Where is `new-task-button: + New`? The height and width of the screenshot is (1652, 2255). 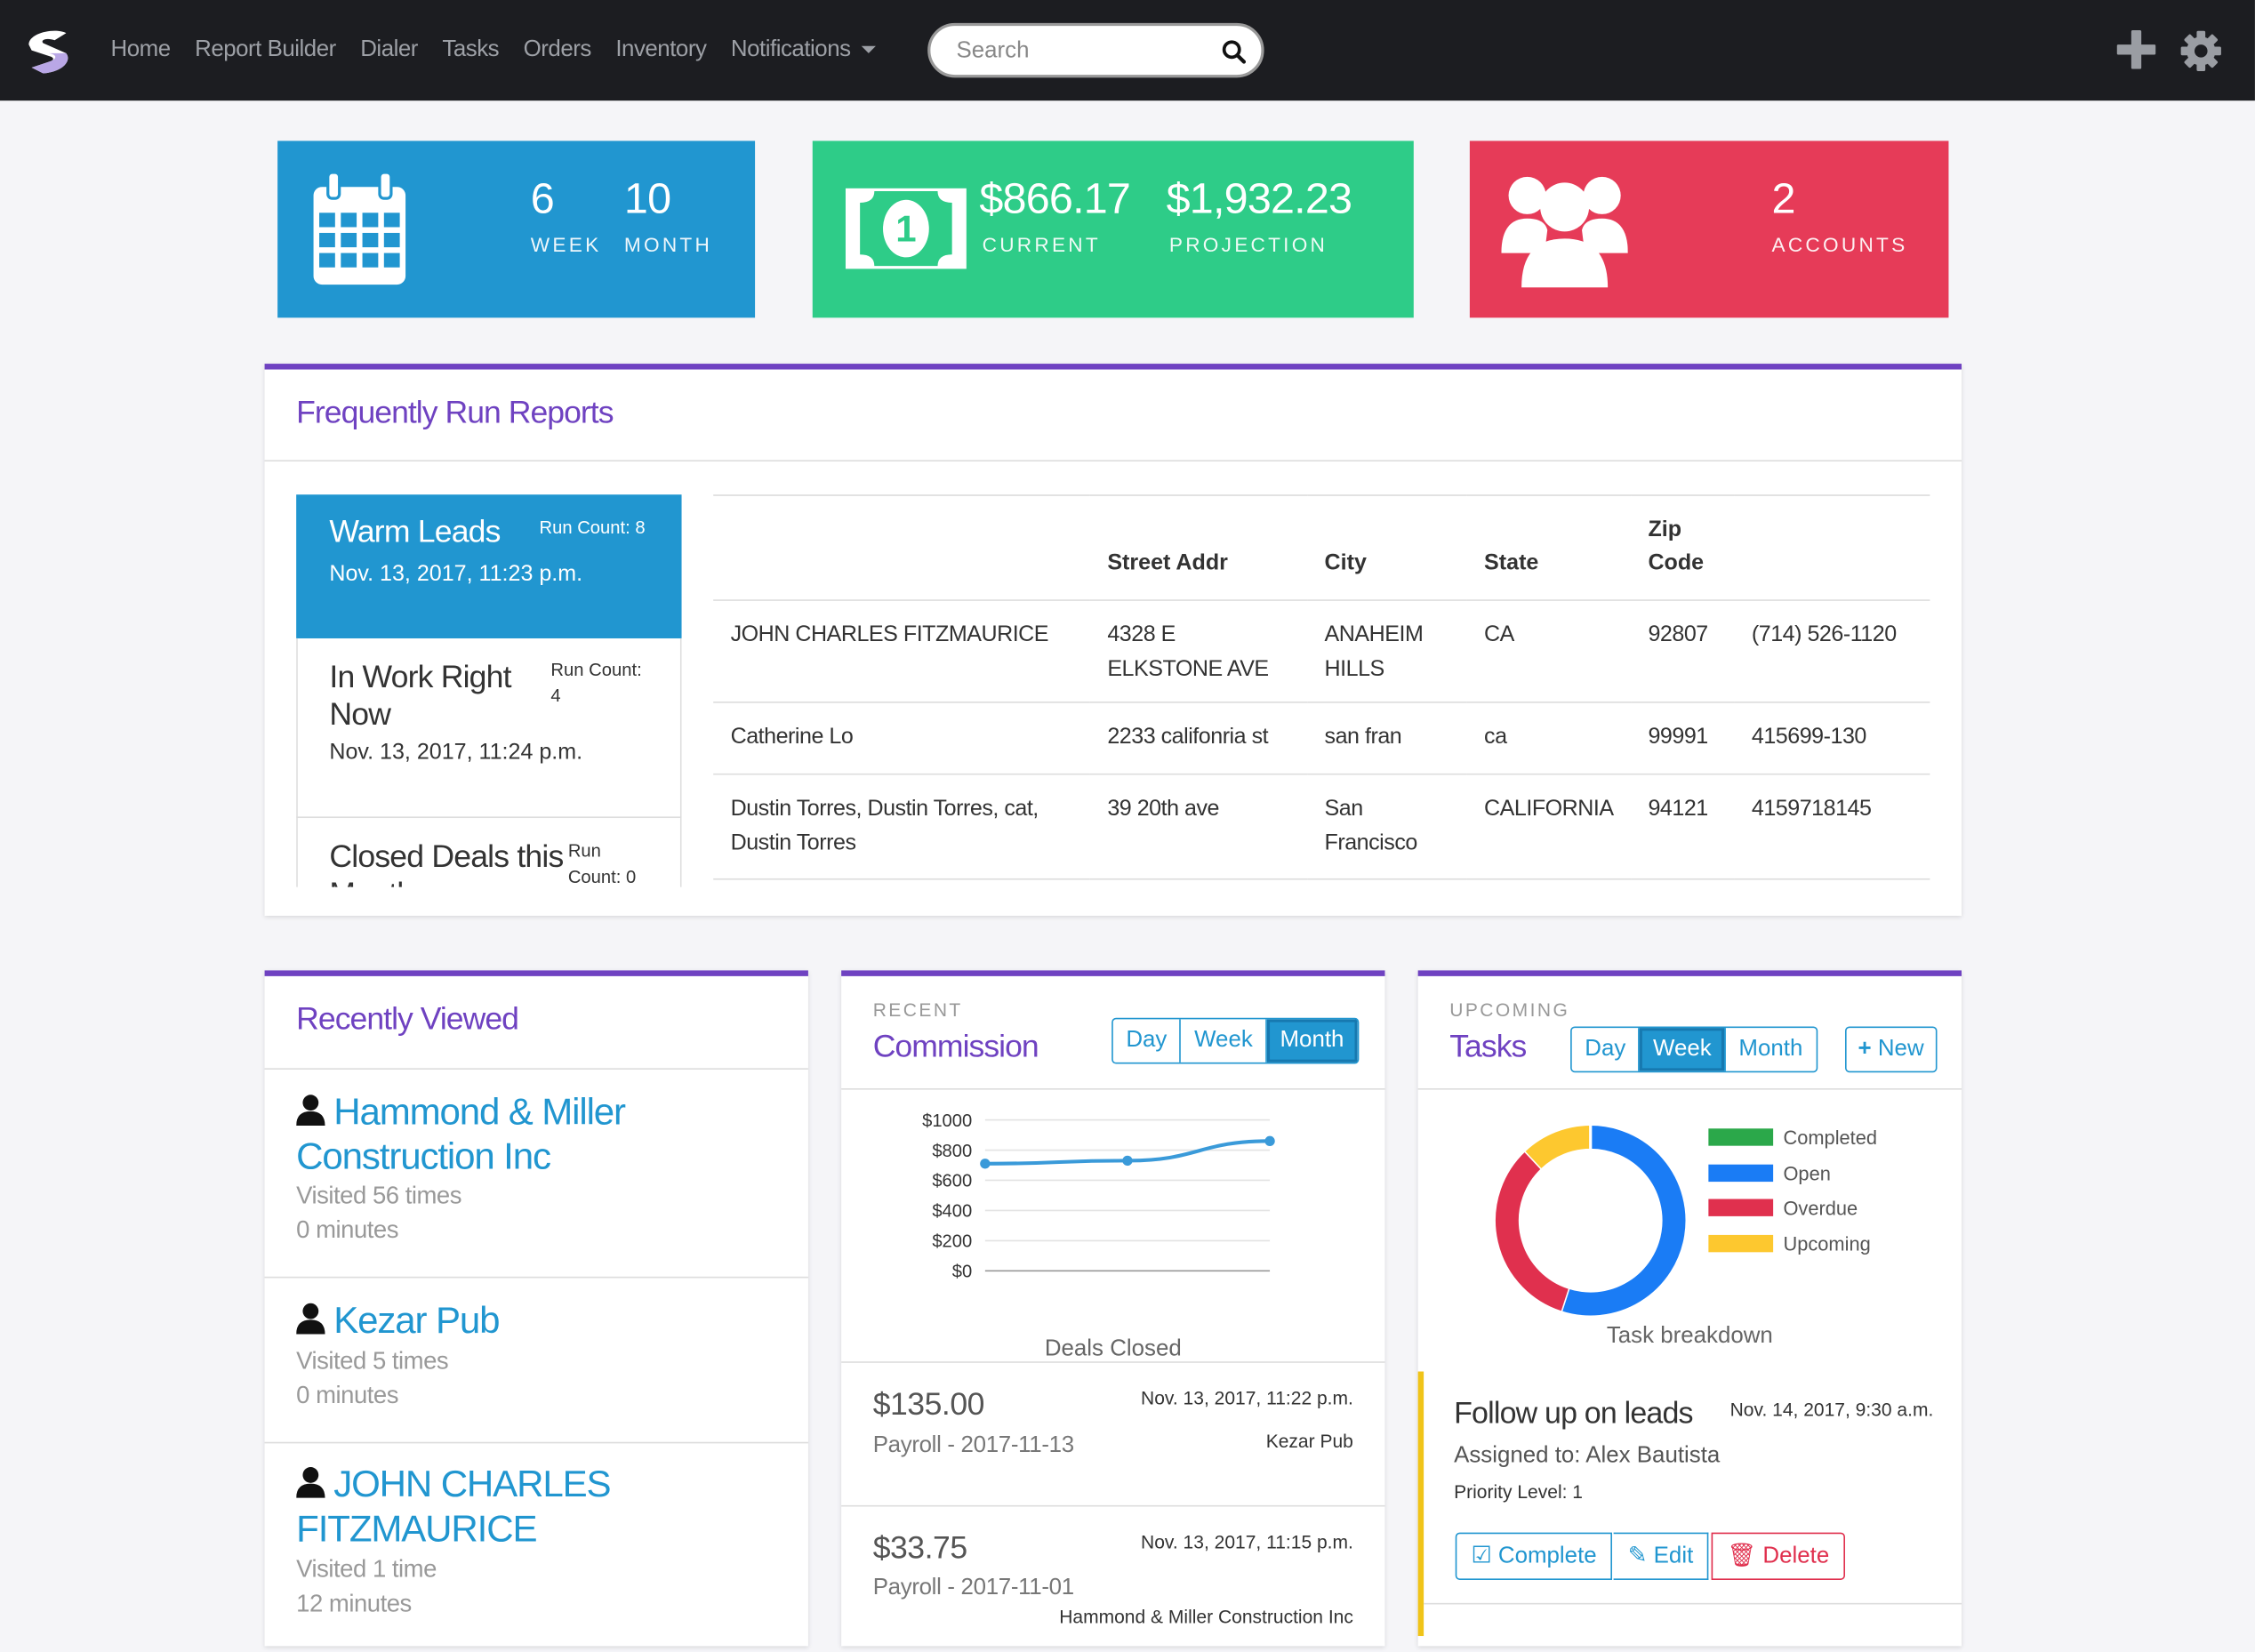 new-task-button: + New is located at coordinates (1891, 1050).